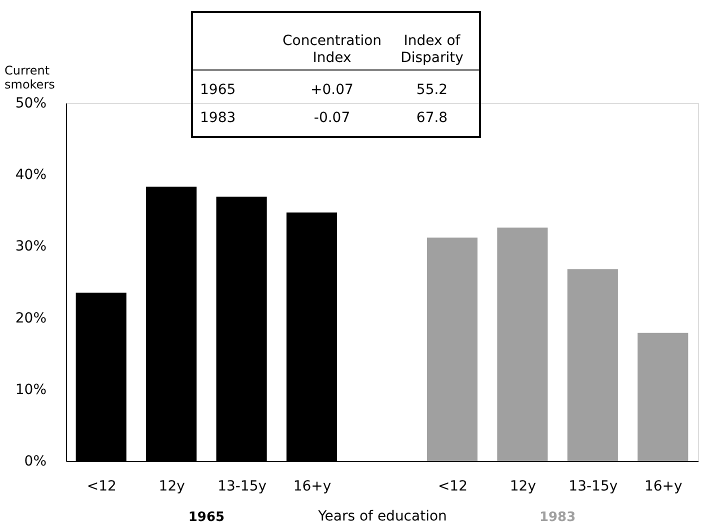 The image size is (708, 531). What do you see at coordinates (30, 104) in the screenshot?
I see `y-tick-label: 50%` at bounding box center [30, 104].